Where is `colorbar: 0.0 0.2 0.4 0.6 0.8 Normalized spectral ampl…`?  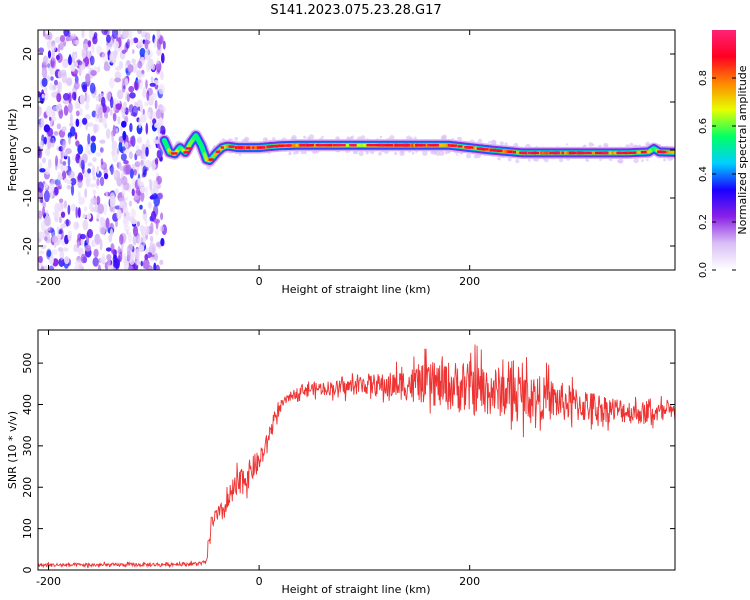
colorbar: 0.0 0.2 0.4 0.6 0.8 Normalized spectral ampl… is located at coordinates (723, 154).